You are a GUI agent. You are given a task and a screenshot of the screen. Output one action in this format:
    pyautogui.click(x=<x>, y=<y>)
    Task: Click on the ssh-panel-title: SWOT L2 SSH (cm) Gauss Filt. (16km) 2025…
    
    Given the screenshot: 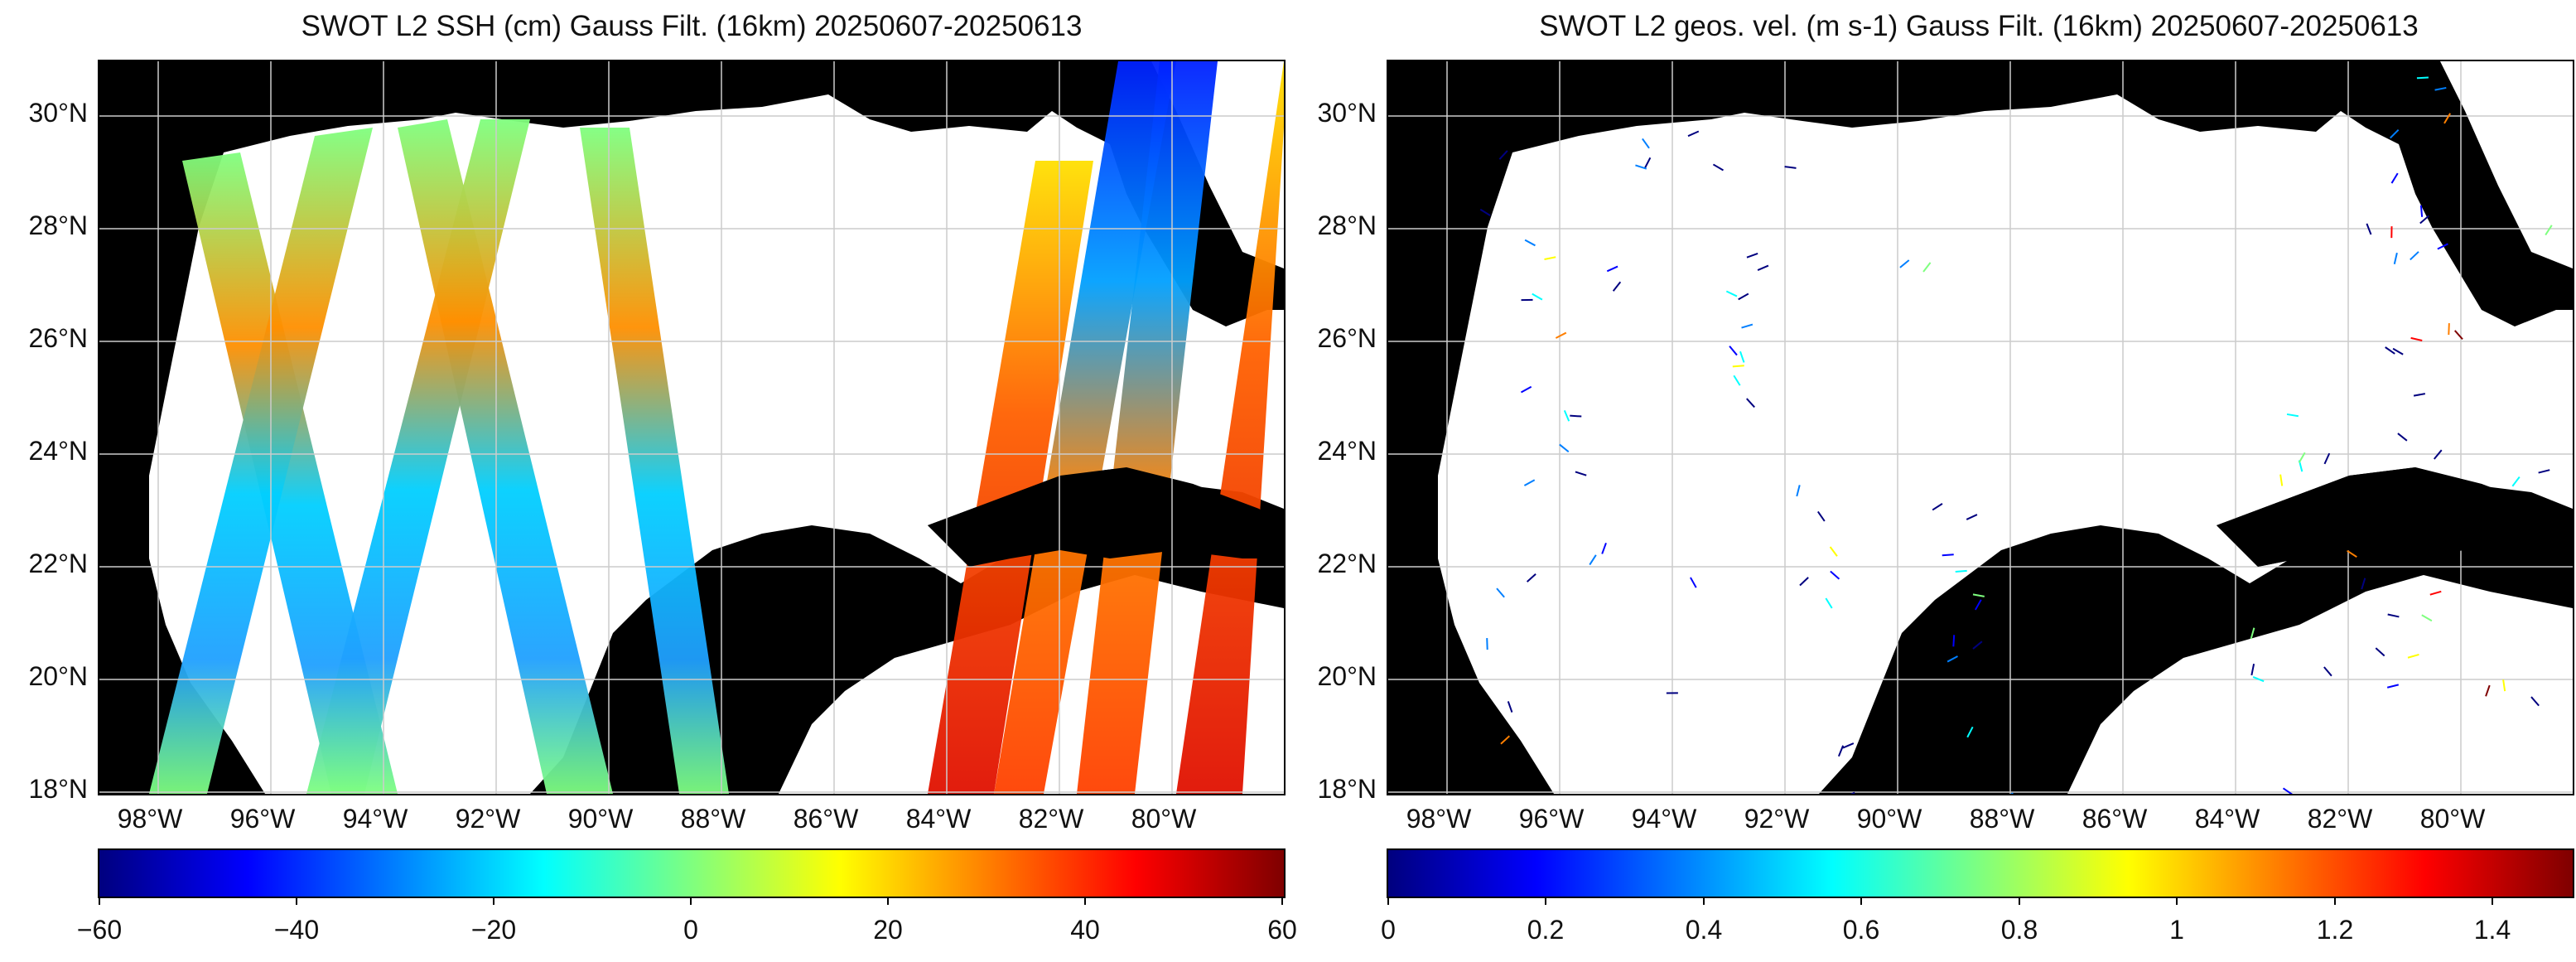 What is the action you would take?
    pyautogui.click(x=692, y=26)
    